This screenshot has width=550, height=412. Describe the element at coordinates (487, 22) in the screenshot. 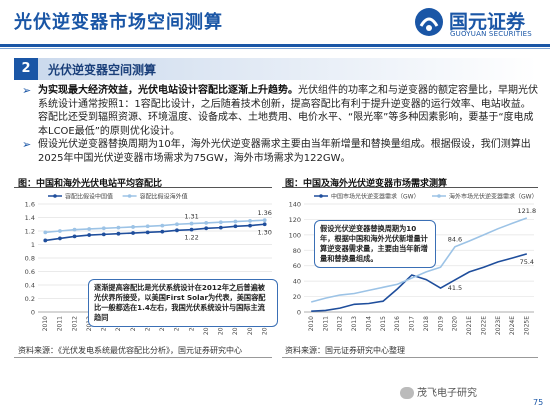

I see `logo-text: 国元证券` at that location.